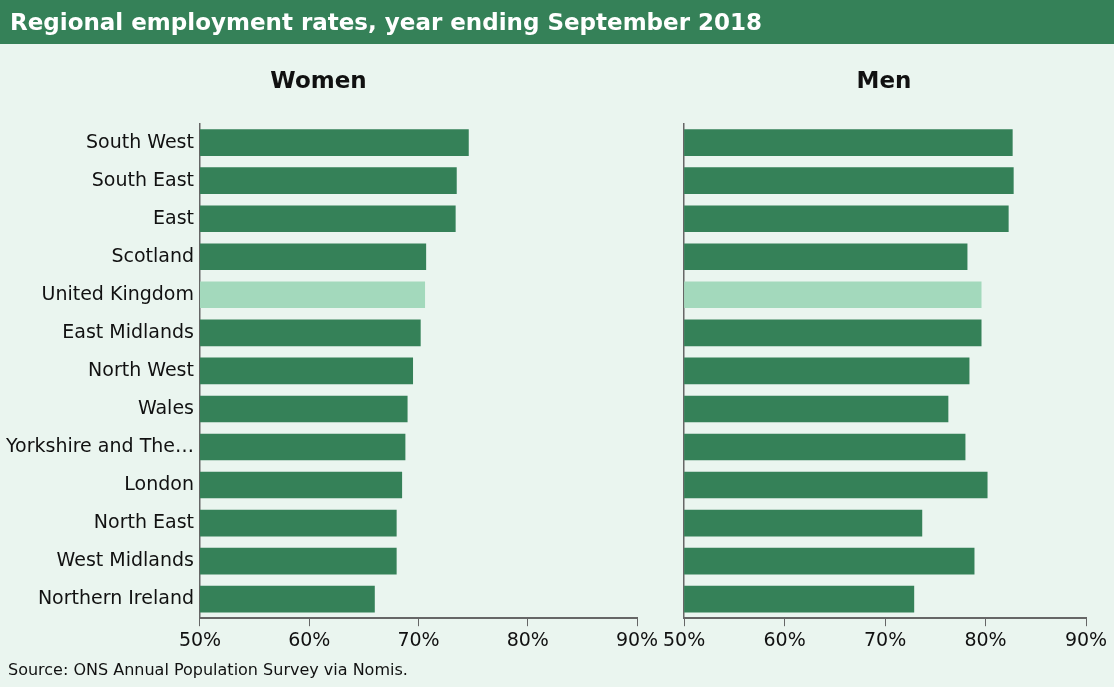 The height and width of the screenshot is (687, 1114). What do you see at coordinates (152, 254) in the screenshot?
I see `y-tick-label: Scotland` at bounding box center [152, 254].